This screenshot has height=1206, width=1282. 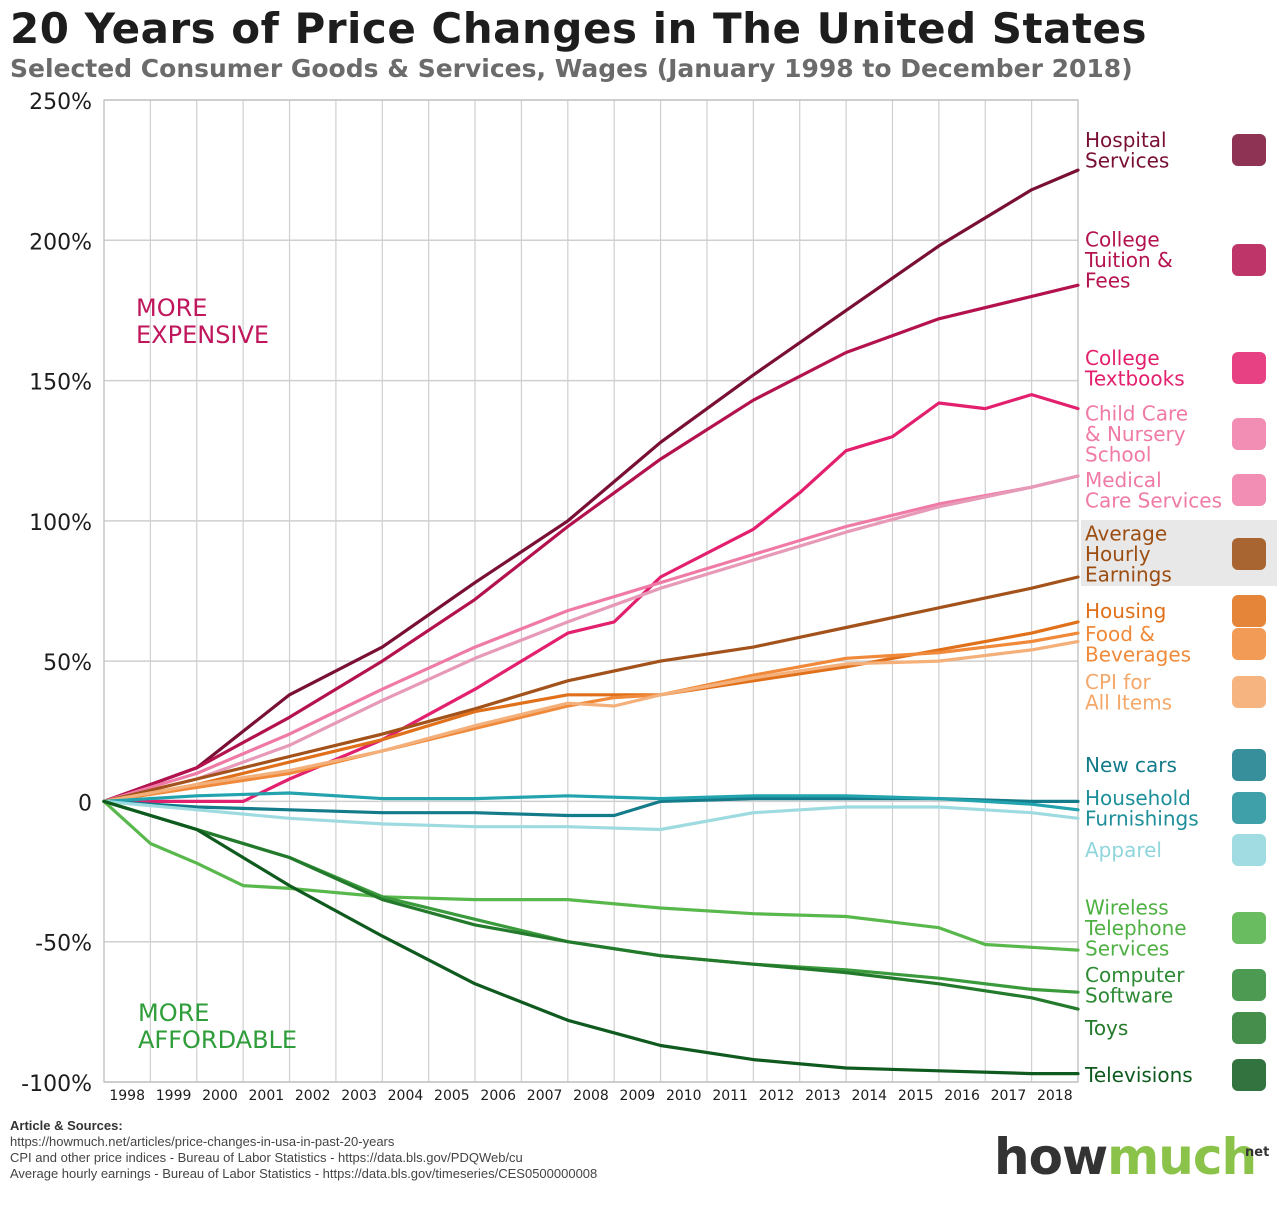 I want to click on more-affordable-label-line2: AFFORDABLE, so click(x=217, y=1040).